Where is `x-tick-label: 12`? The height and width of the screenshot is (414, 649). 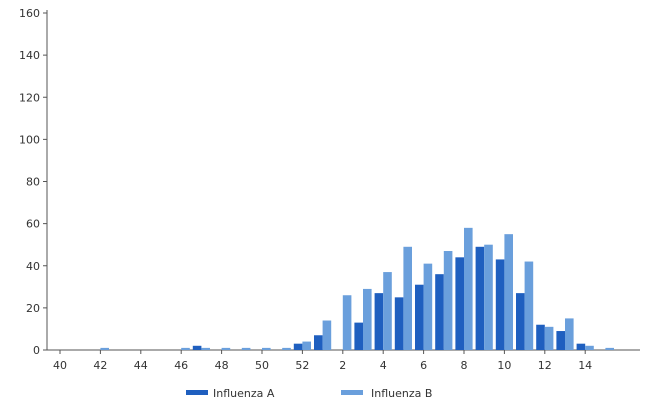
x-tick-label: 12 is located at coordinates (545, 365).